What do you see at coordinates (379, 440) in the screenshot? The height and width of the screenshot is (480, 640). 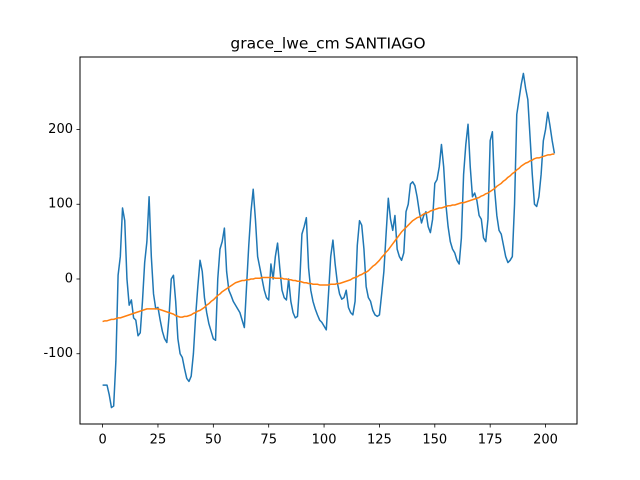 I see `x-tick-label: 125` at bounding box center [379, 440].